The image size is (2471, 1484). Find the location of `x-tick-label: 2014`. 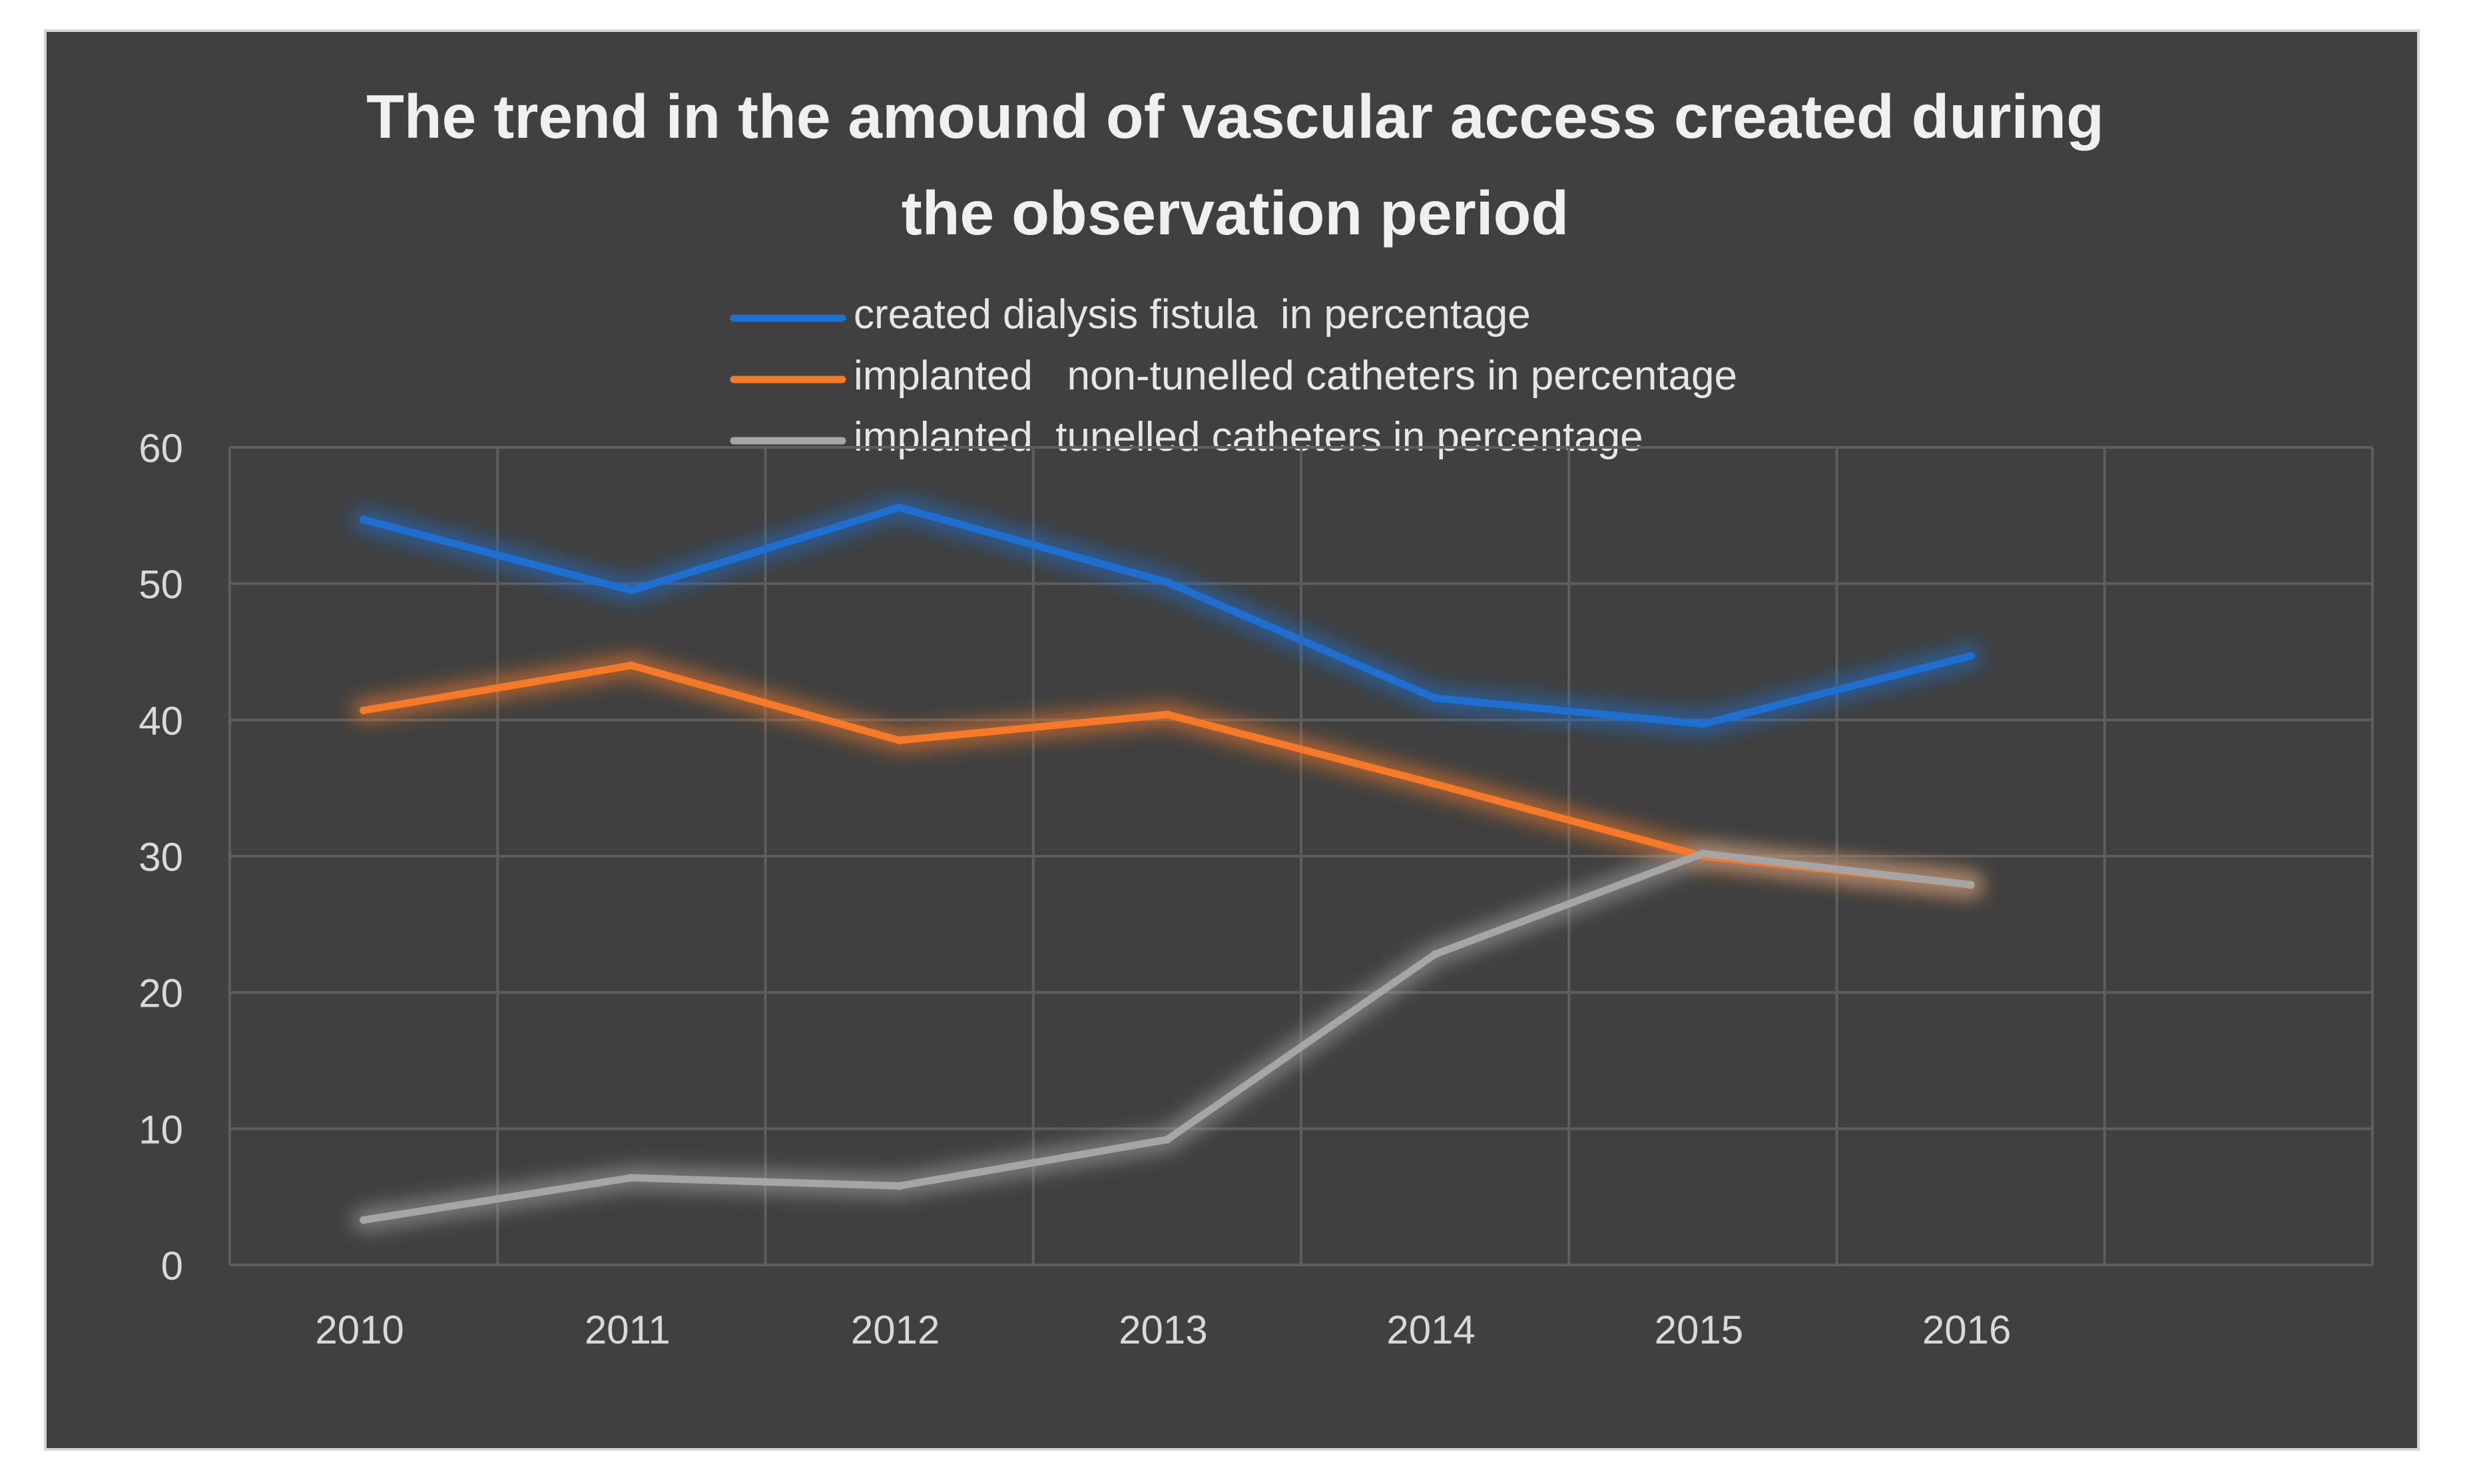

x-tick-label: 2014 is located at coordinates (1430, 1330).